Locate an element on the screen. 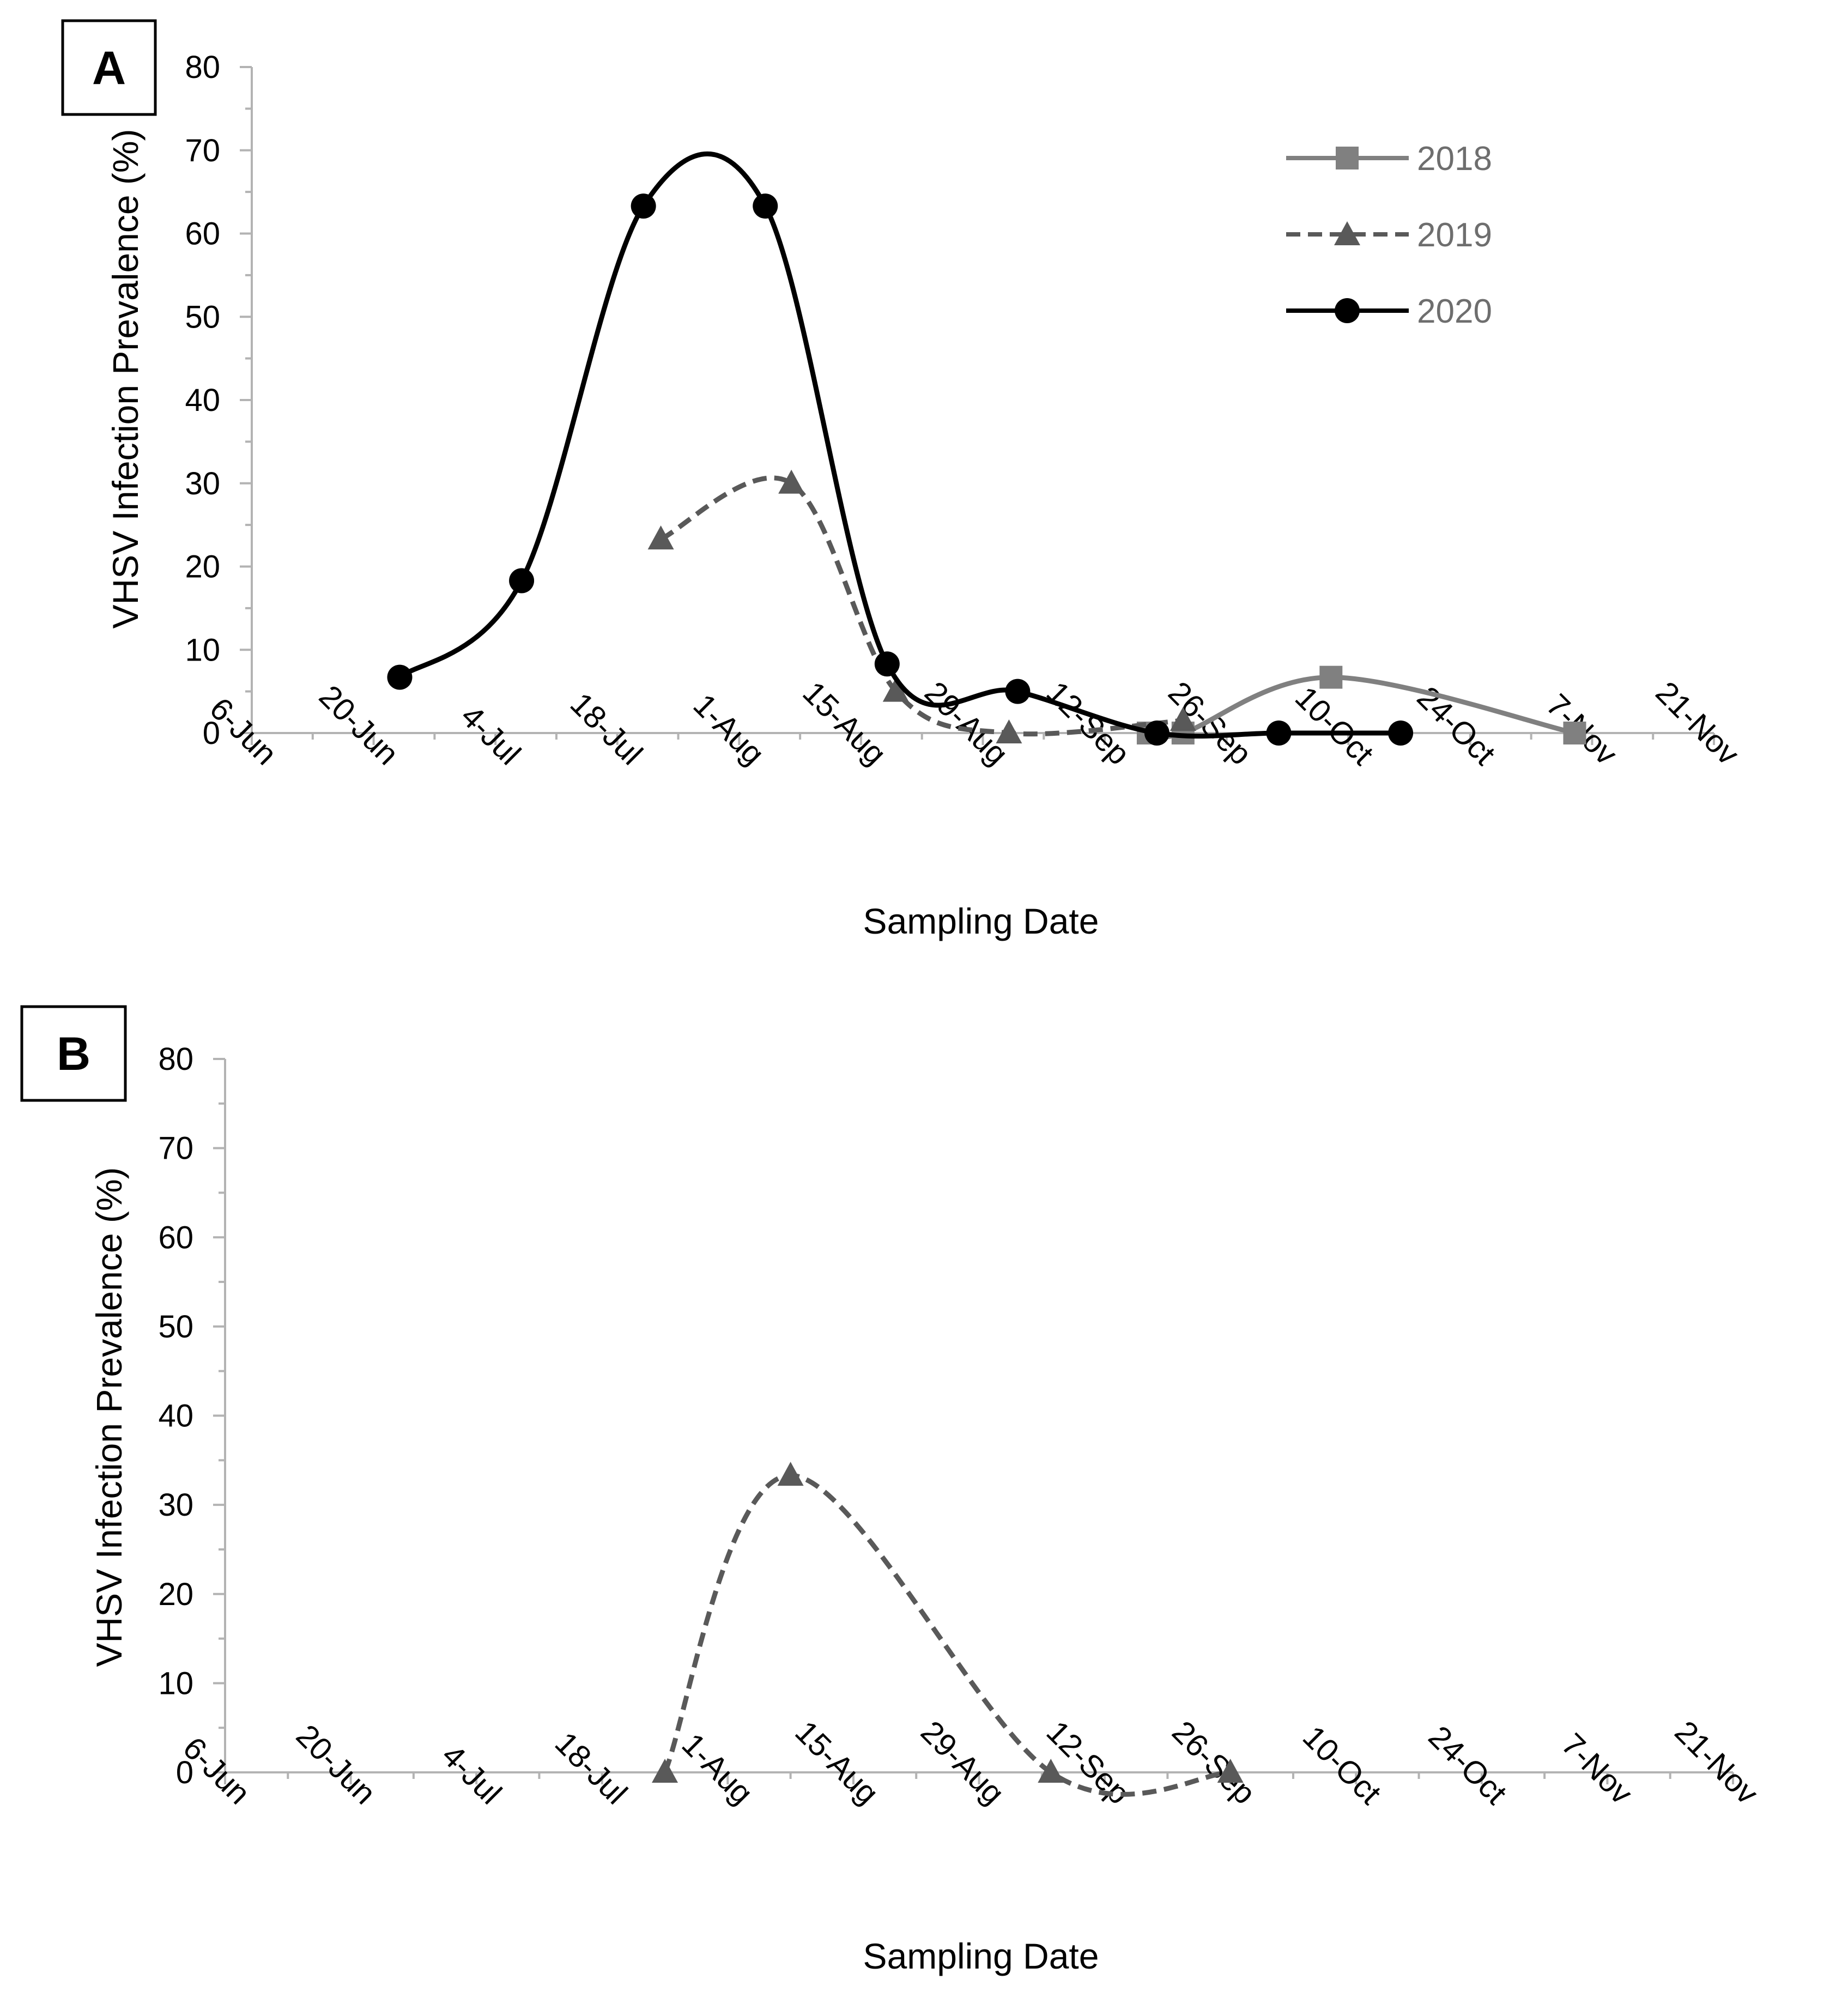 Image resolution: width=1848 pixels, height=1998 pixels. panel-a-y-tick-label: 60 is located at coordinates (202, 234).